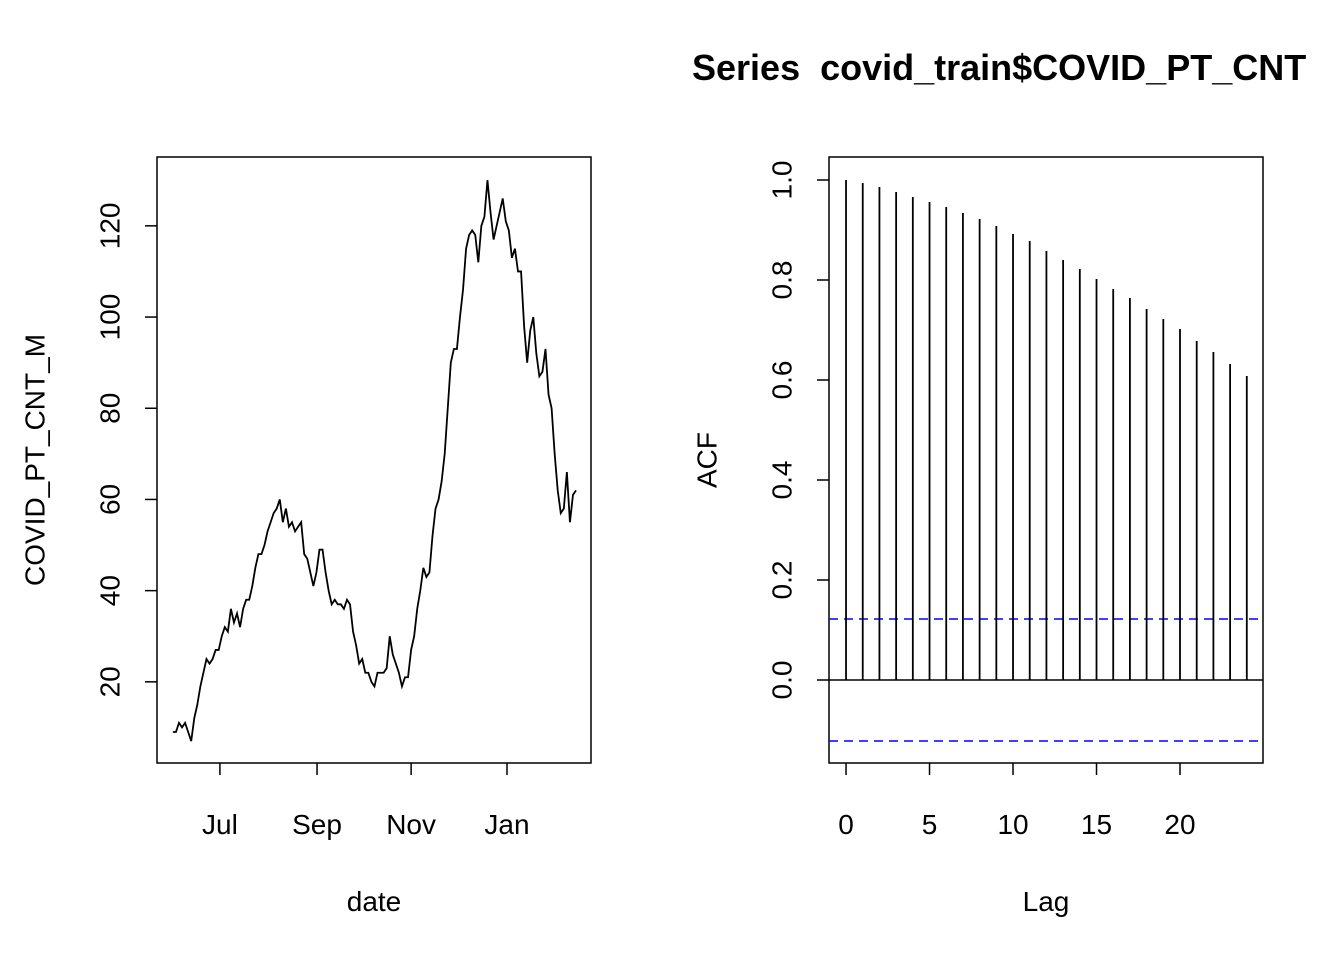 Image resolution: width=1344 pixels, height=960 pixels. What do you see at coordinates (1012, 824) in the screenshot?
I see `x-tick-label: 10` at bounding box center [1012, 824].